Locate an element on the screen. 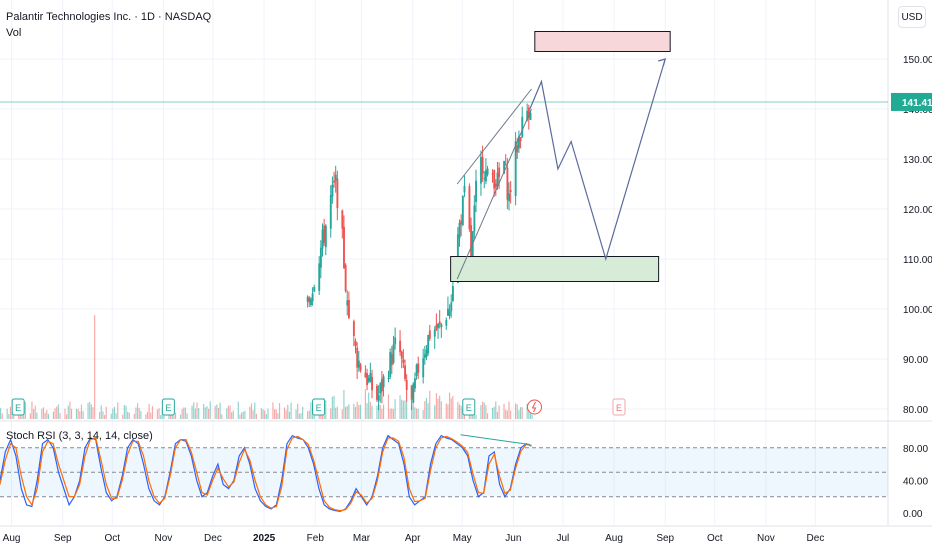 The image size is (932, 550). rsi-tick-label: 80.00 is located at coordinates (915, 449).